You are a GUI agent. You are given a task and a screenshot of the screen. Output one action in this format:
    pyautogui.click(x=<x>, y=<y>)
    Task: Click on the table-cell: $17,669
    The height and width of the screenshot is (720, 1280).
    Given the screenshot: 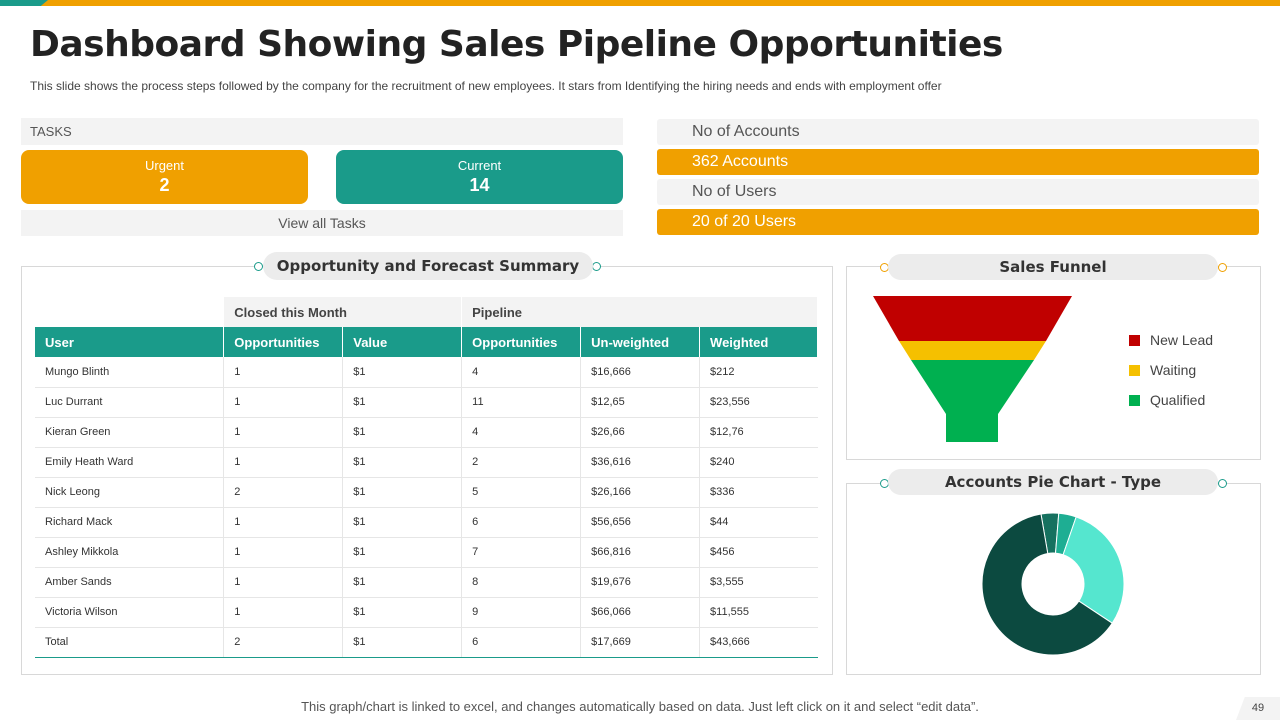 What is the action you would take?
    pyautogui.click(x=640, y=642)
    